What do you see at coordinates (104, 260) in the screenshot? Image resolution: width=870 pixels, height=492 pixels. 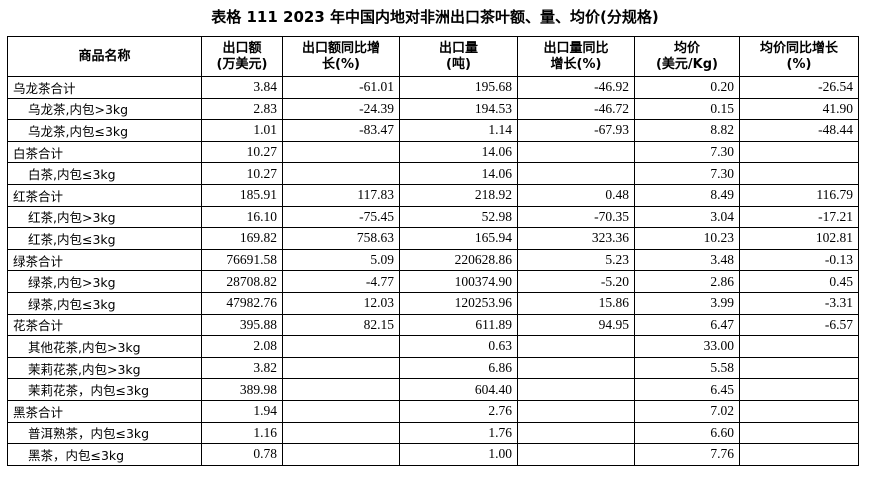 I see `row-name: 绿茶合计` at bounding box center [104, 260].